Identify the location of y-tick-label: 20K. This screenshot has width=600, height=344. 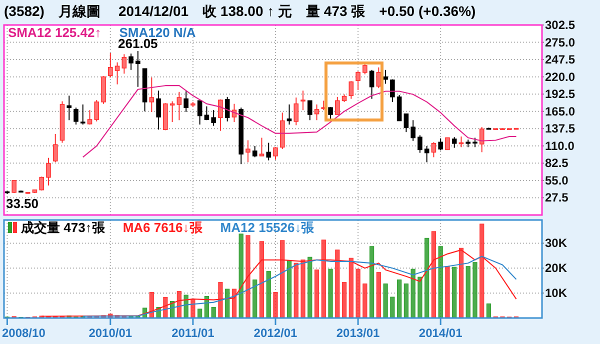
(556, 268).